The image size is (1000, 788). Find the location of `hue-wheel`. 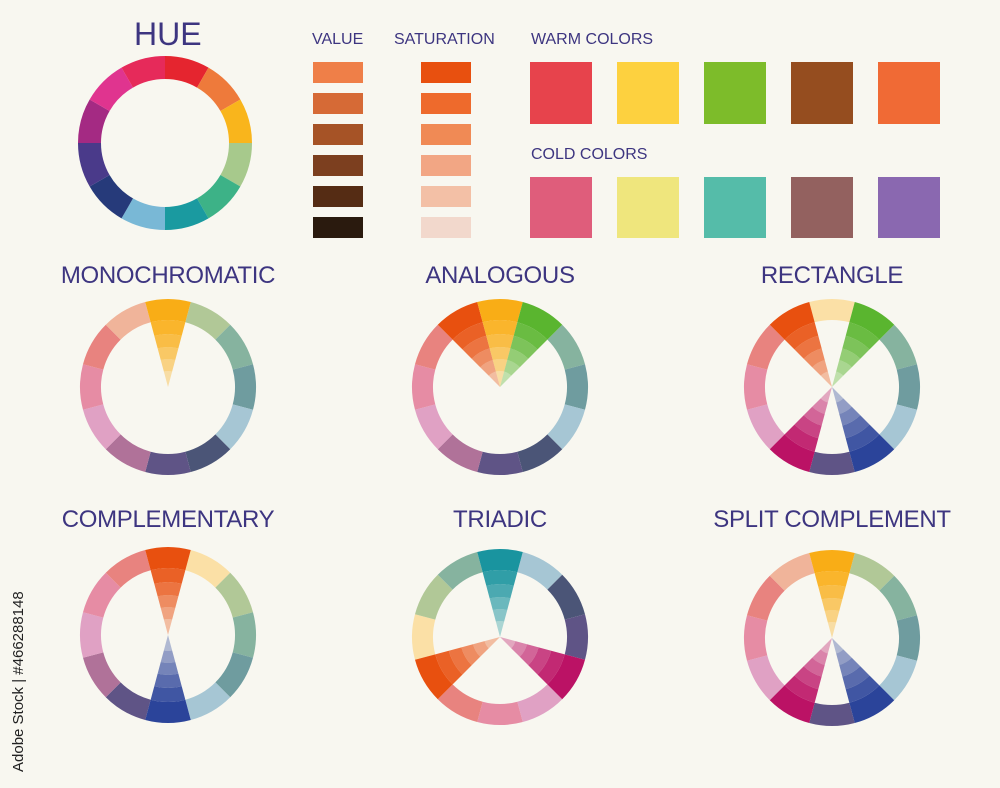

hue-wheel is located at coordinates (165, 143).